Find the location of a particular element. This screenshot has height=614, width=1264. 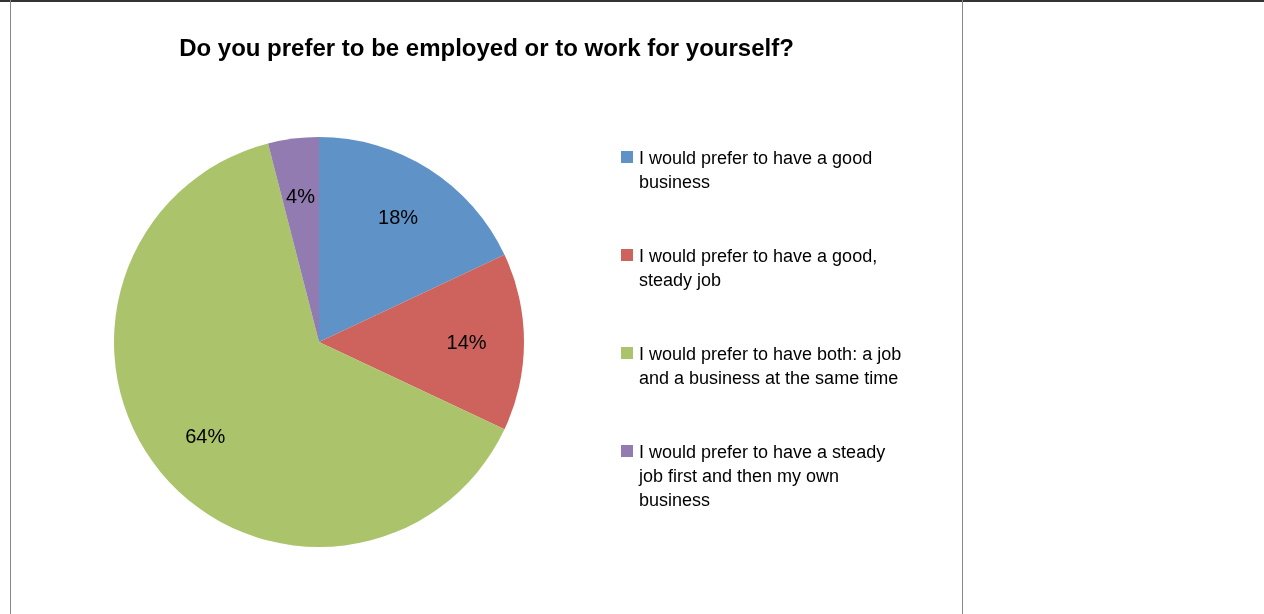

data-label: 4% is located at coordinates (301, 195).